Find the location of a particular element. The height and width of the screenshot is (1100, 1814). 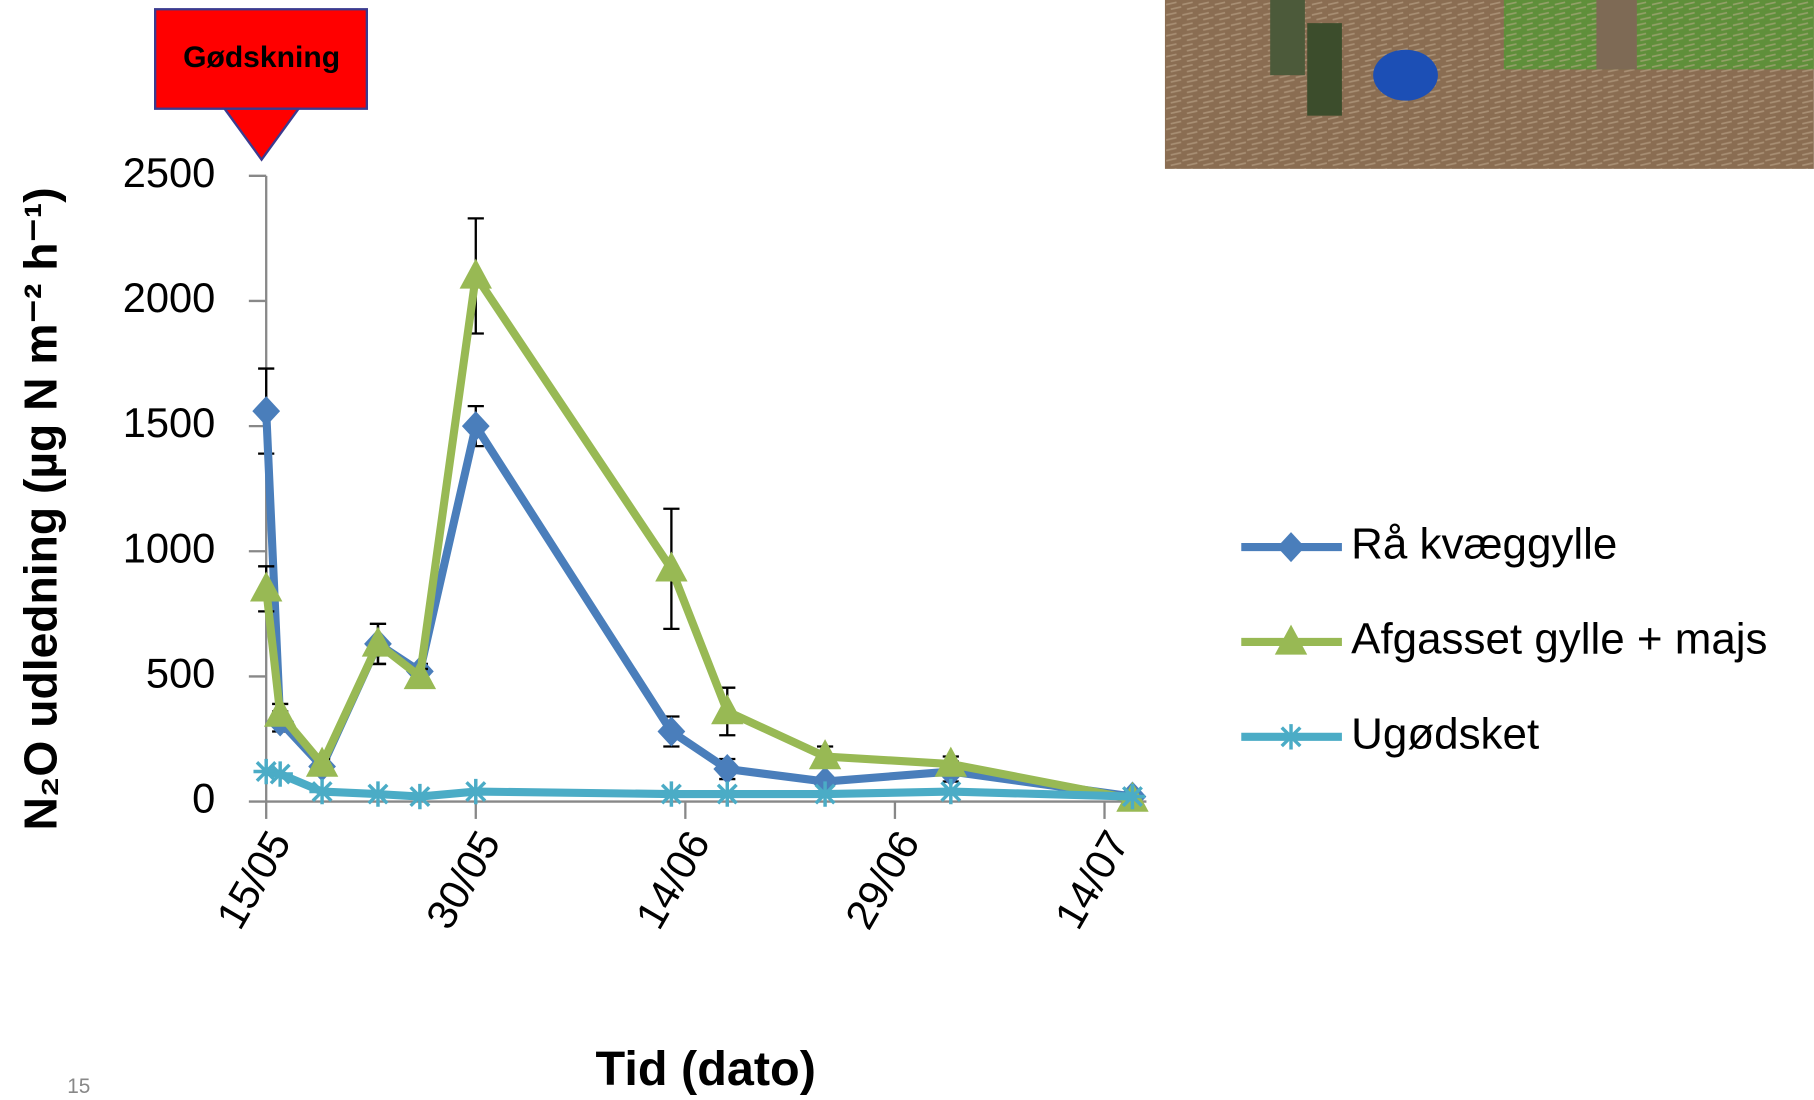

y-tick-label: 2000 is located at coordinates (169, 297).